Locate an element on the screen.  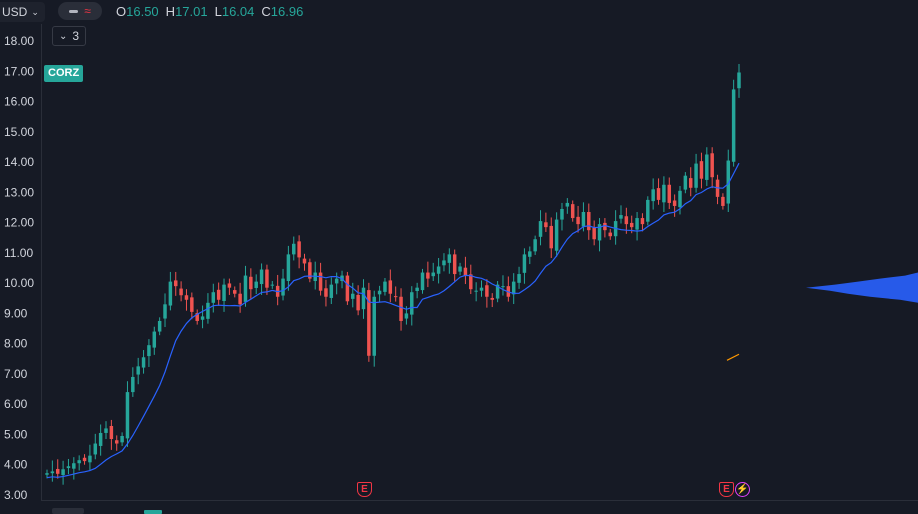
series-controls: ≈ is located at coordinates (80, 11).